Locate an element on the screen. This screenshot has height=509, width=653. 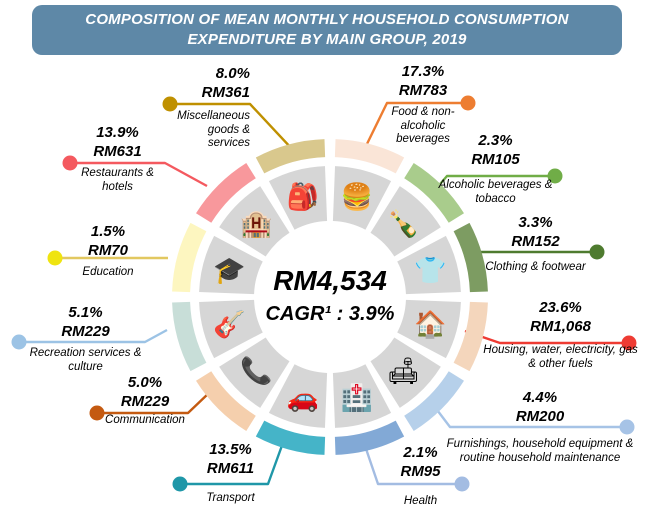
health-leader-line is located at coordinates (411, 461).